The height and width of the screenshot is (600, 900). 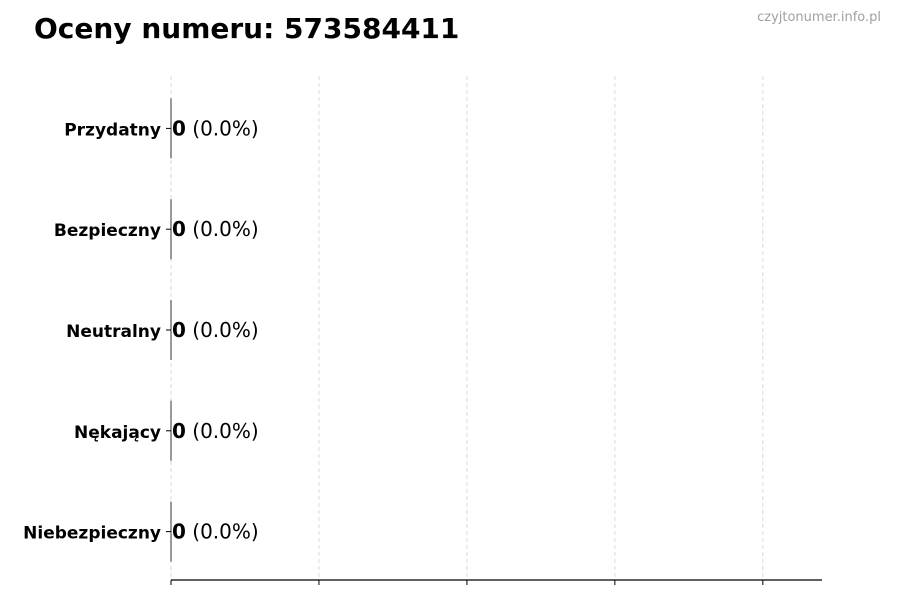 What do you see at coordinates (112, 130) in the screenshot?
I see `y-tick-label: Przydatny` at bounding box center [112, 130].